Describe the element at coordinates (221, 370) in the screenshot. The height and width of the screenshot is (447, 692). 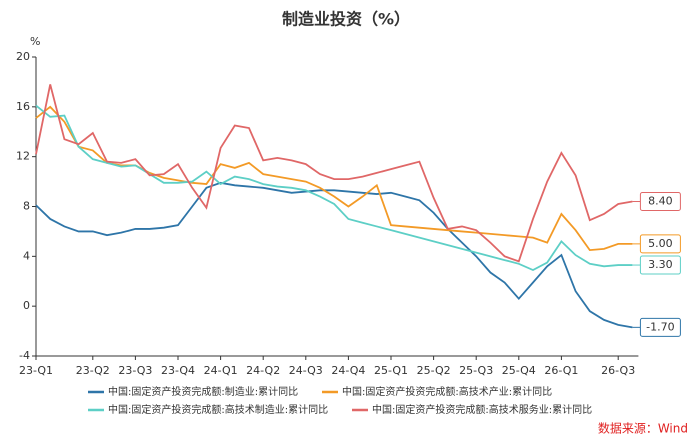
I see `x-tick-label: 24-Q1` at that location.